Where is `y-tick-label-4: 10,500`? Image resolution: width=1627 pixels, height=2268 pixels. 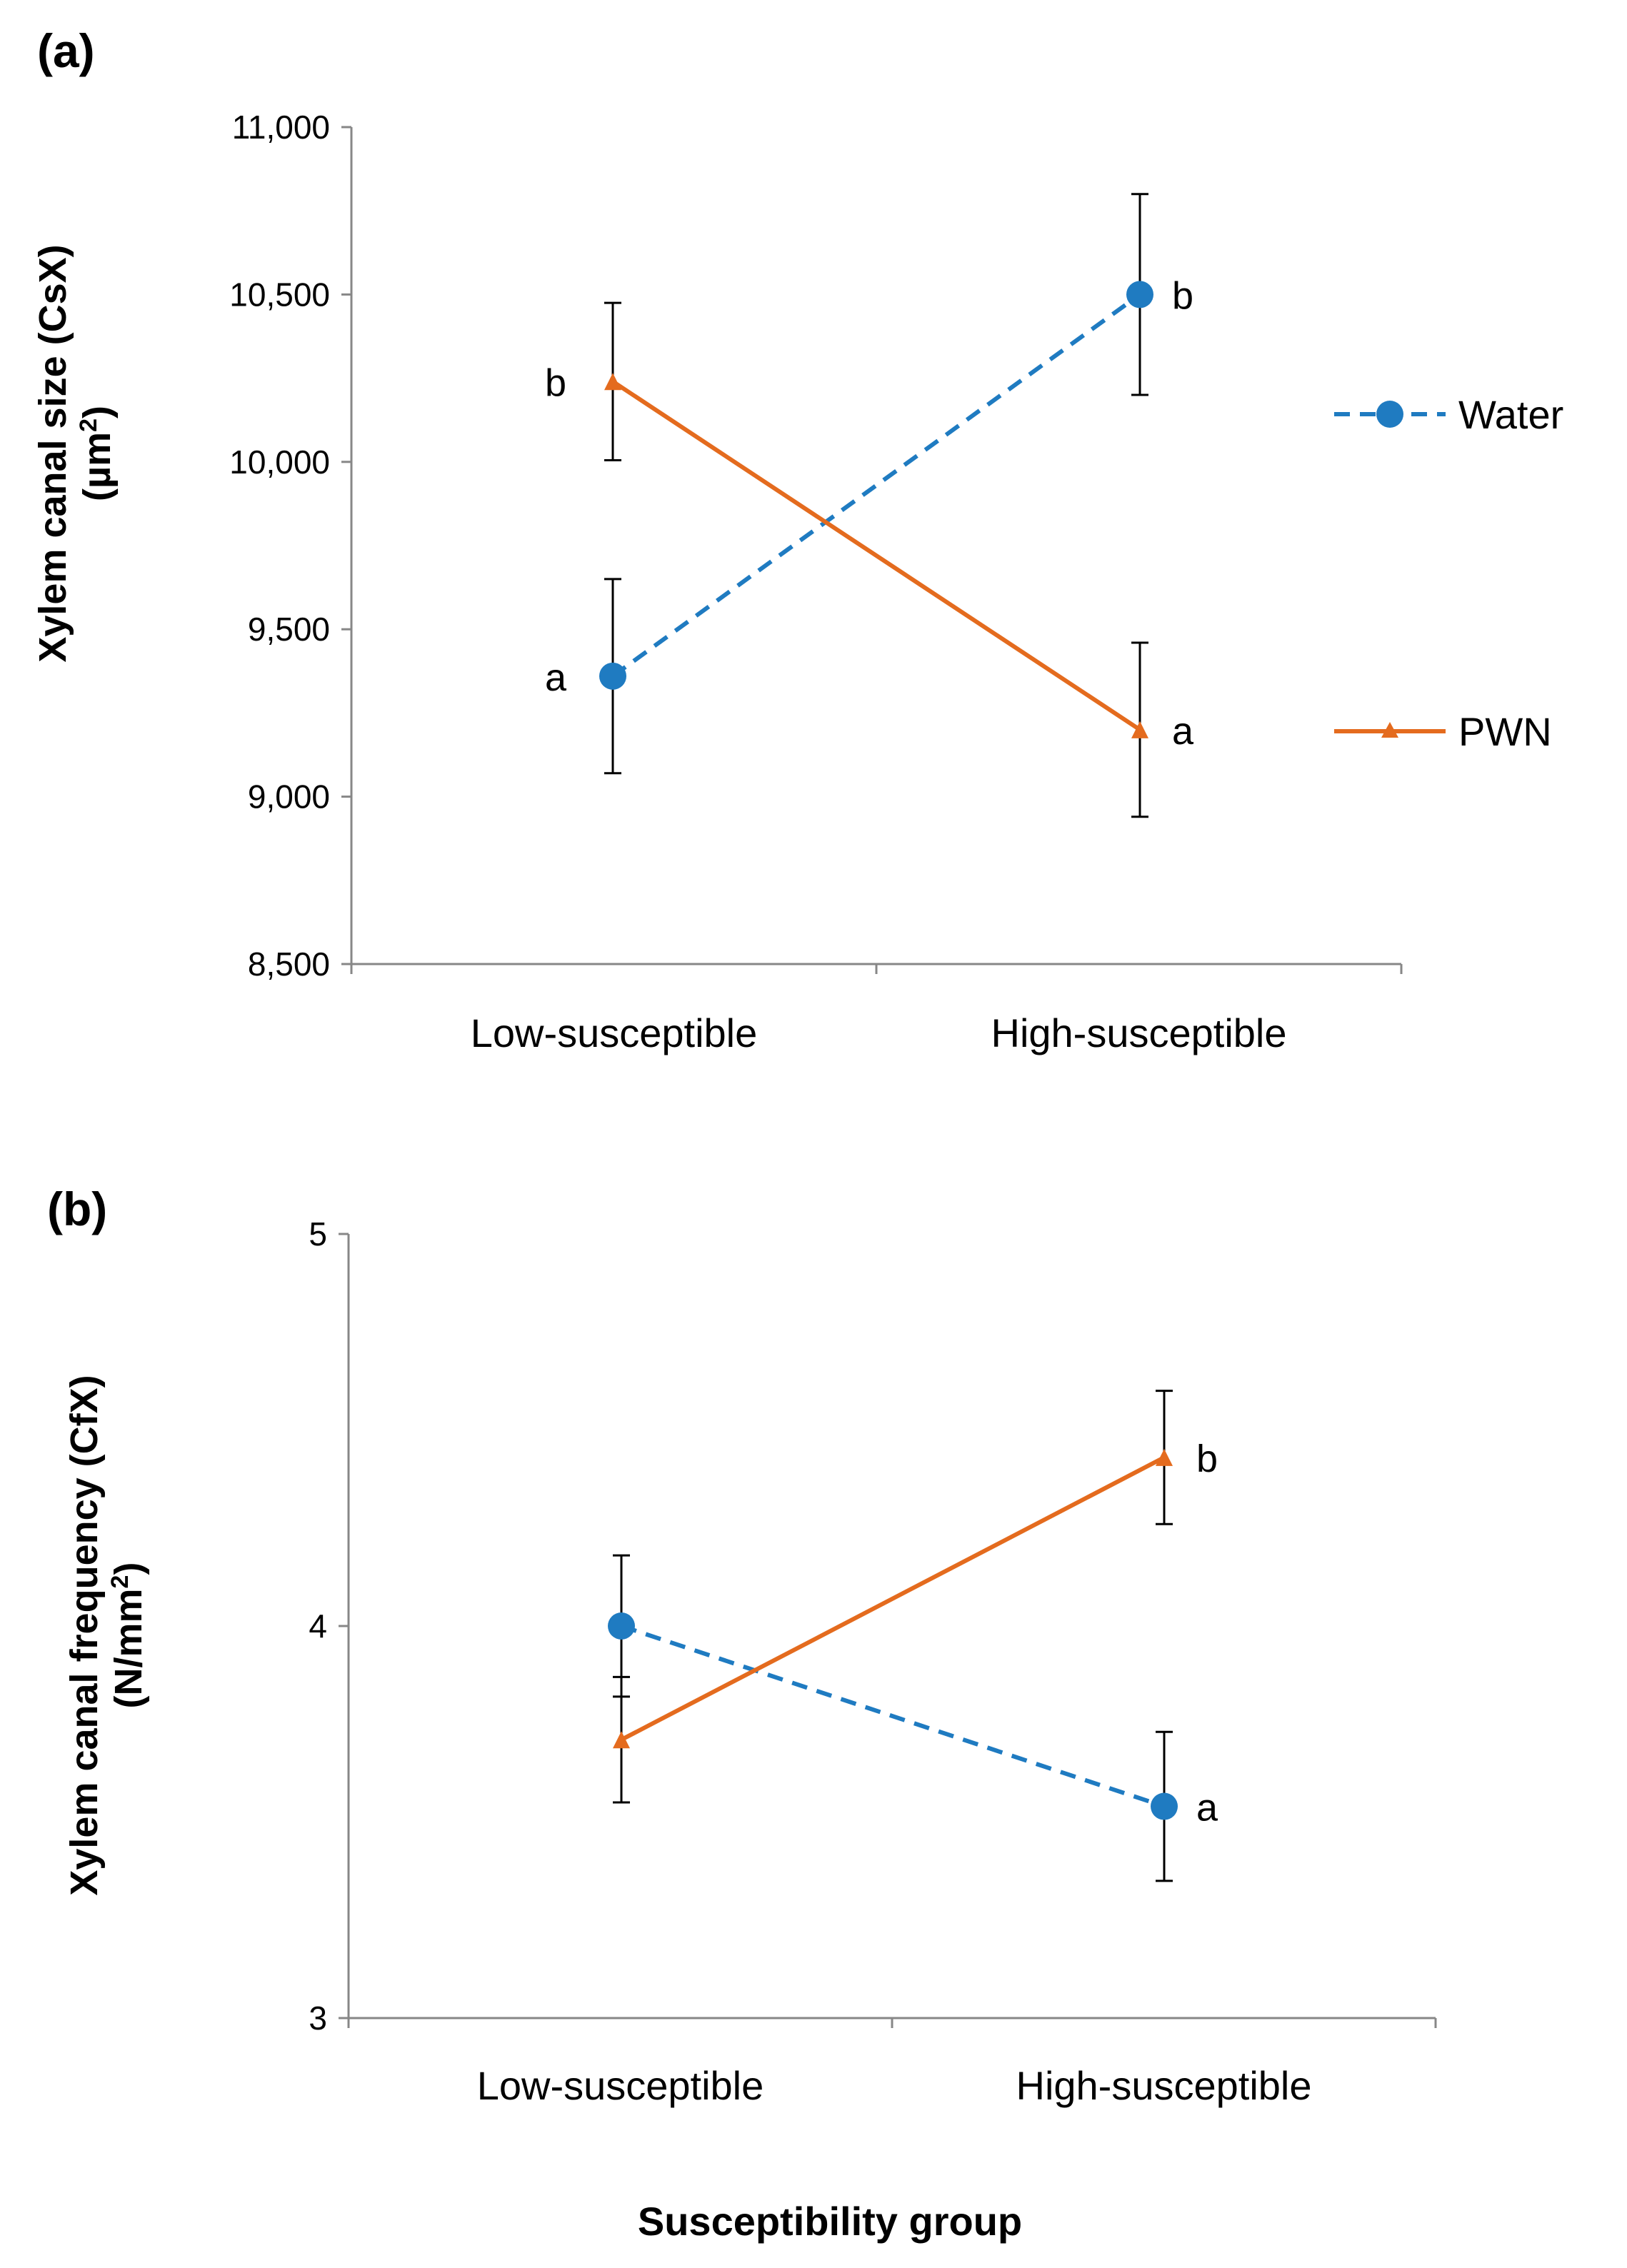
y-tick-label-4: 10,500 is located at coordinates (279, 294).